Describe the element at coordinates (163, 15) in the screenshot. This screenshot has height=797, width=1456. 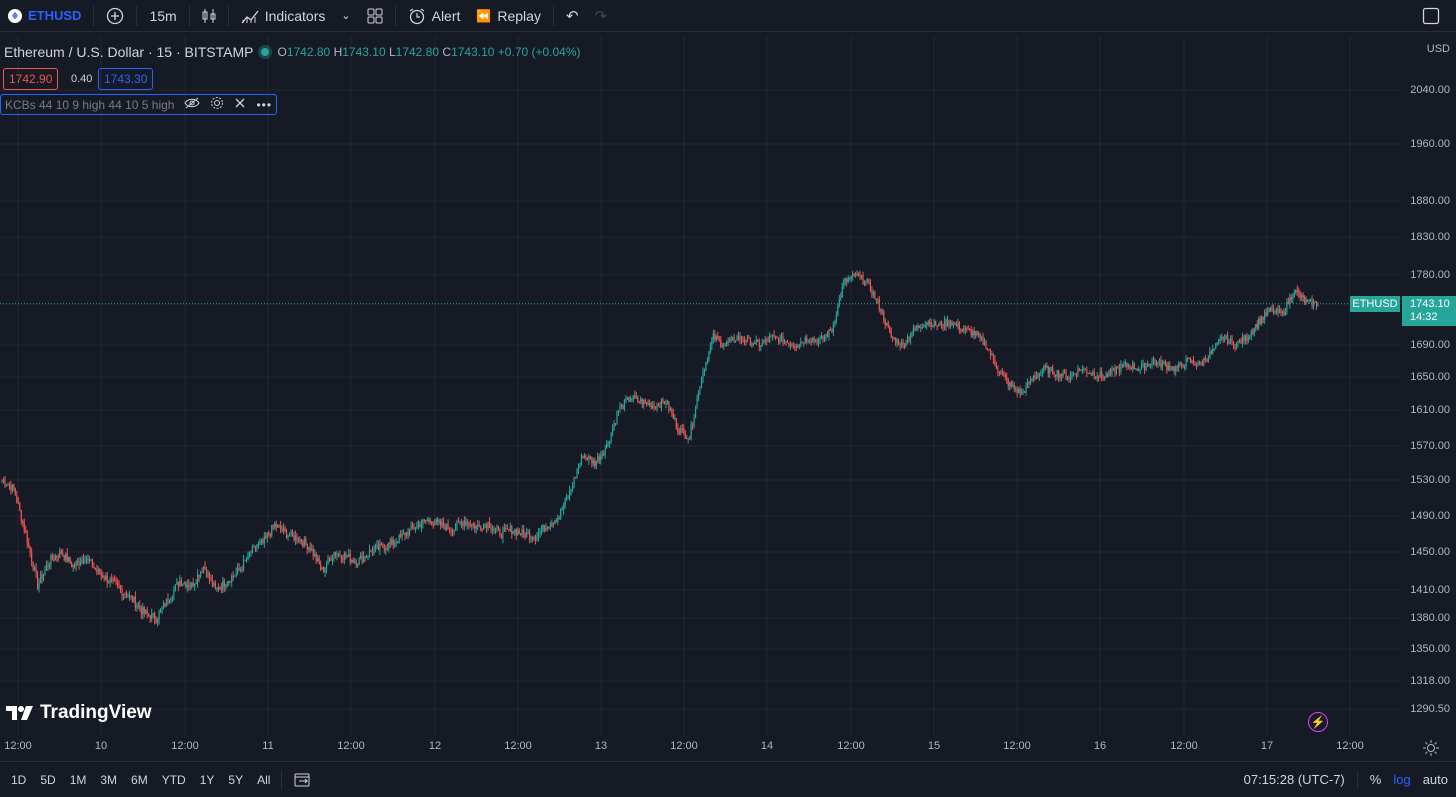
I see `interval-button: 15m` at that location.